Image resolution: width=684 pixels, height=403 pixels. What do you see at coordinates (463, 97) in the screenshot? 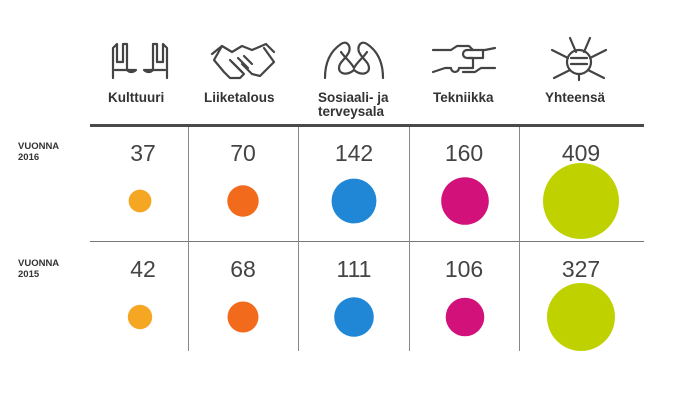
I see `category-label-tekniikka: Tekniikka` at bounding box center [463, 97].